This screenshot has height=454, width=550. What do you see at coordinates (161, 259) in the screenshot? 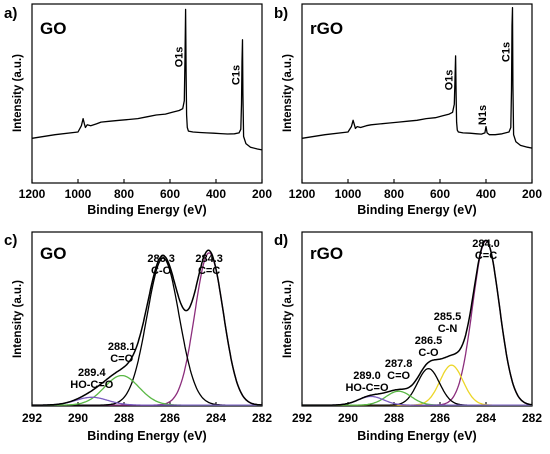
I see `peak-position-label: 286.3` at bounding box center [161, 259].